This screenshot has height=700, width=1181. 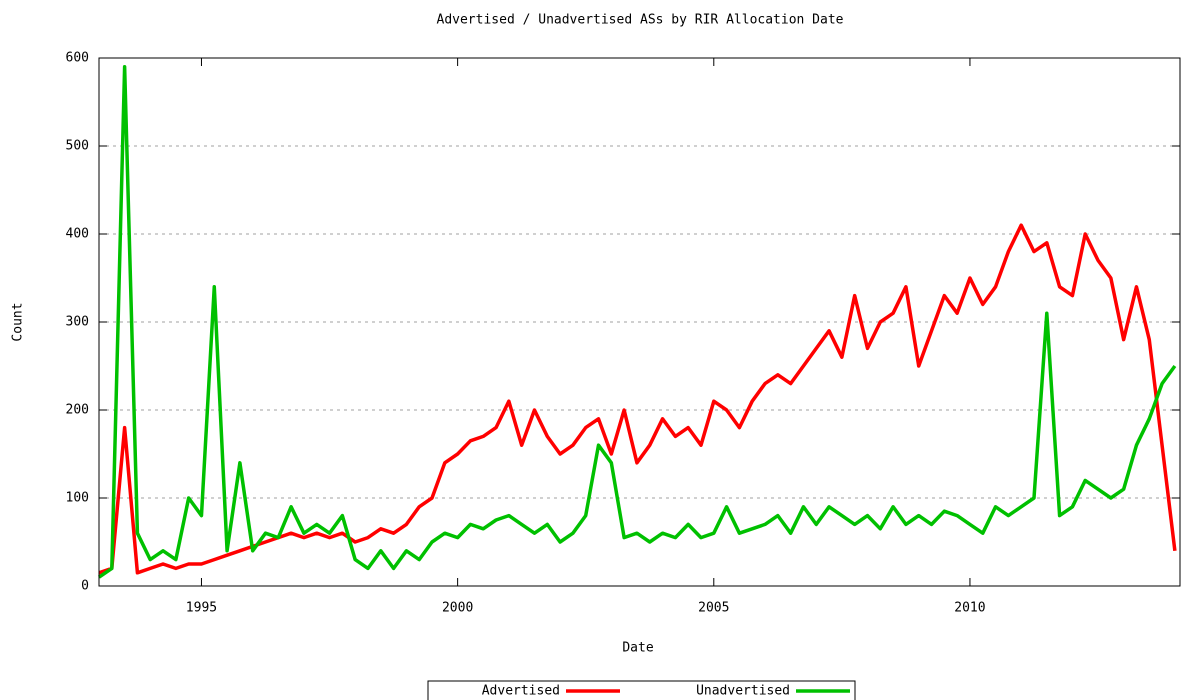 What do you see at coordinates (77, 410) in the screenshot?
I see `y-tick-label: 200` at bounding box center [77, 410].